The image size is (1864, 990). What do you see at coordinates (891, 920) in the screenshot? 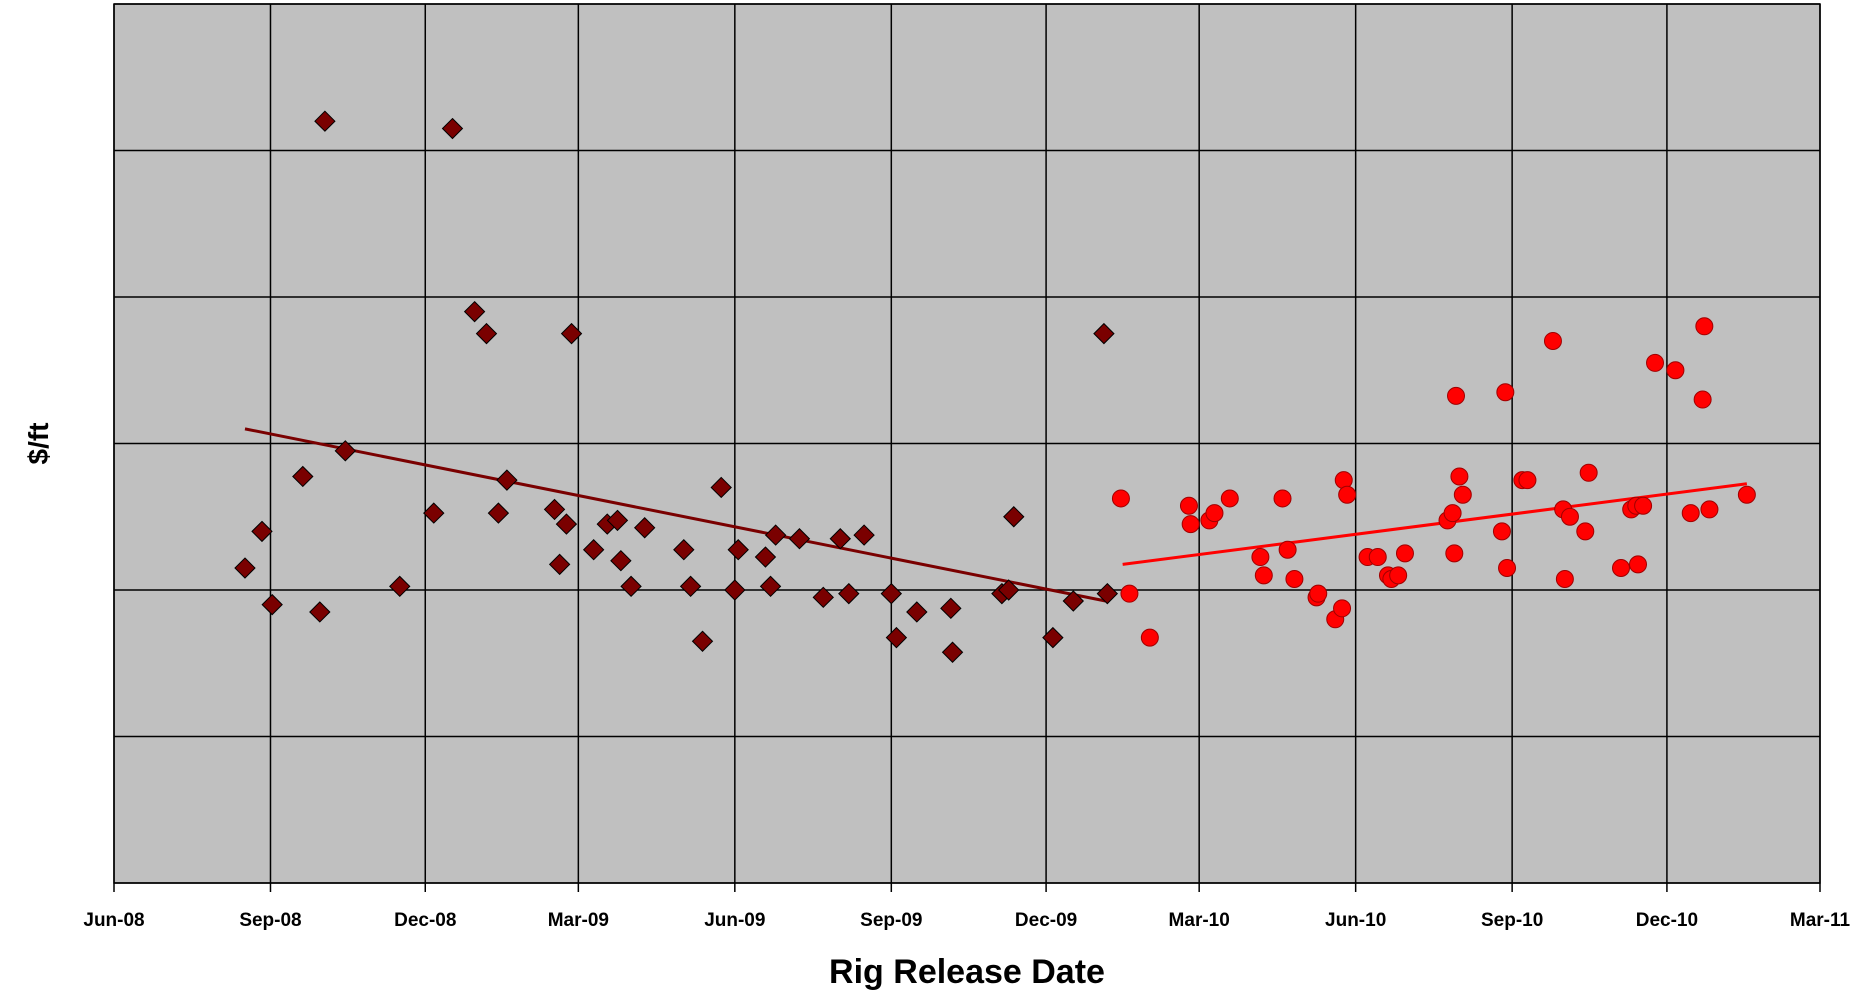
I see `x-tick-label: Sep-09` at bounding box center [891, 920].